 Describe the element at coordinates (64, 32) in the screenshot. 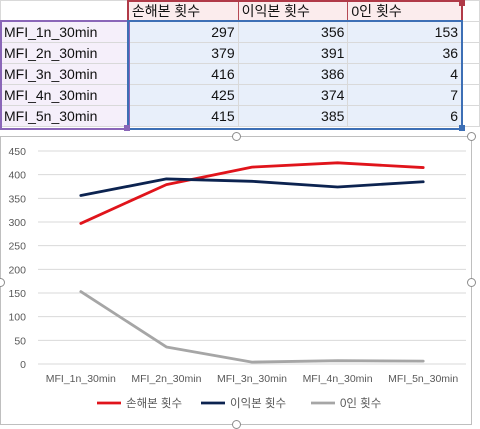

I see `row-label: MFI_1n_30min` at that location.